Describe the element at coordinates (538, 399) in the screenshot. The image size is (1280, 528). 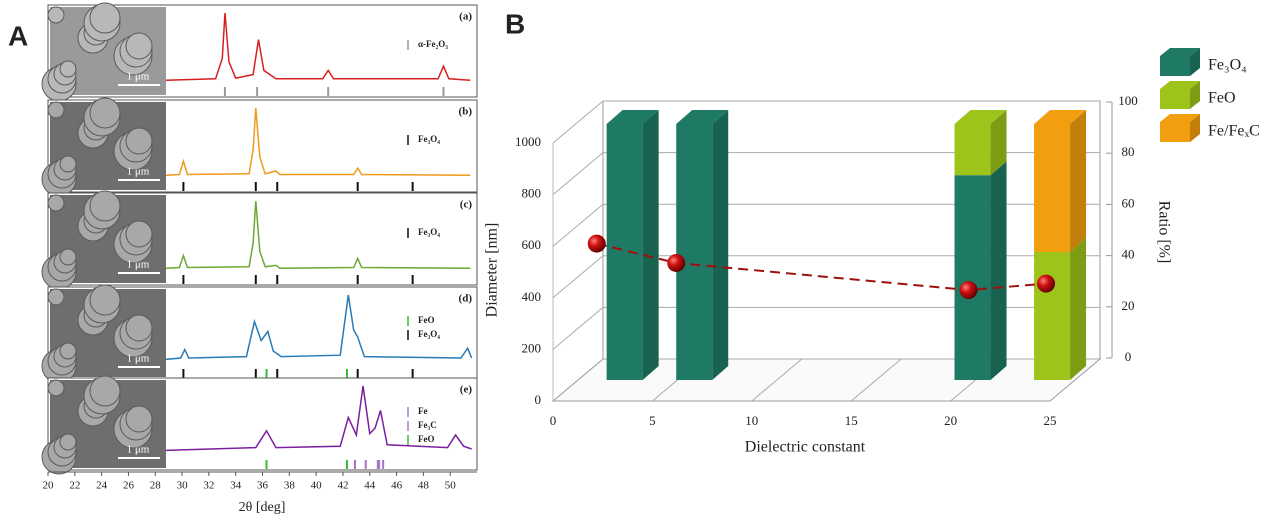
I see `y-tick-label: 0` at that location.